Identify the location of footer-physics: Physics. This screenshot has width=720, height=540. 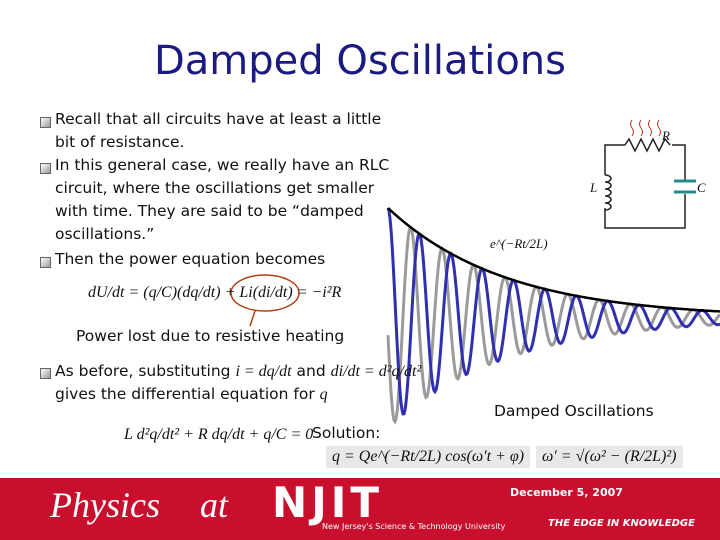
(105, 505).